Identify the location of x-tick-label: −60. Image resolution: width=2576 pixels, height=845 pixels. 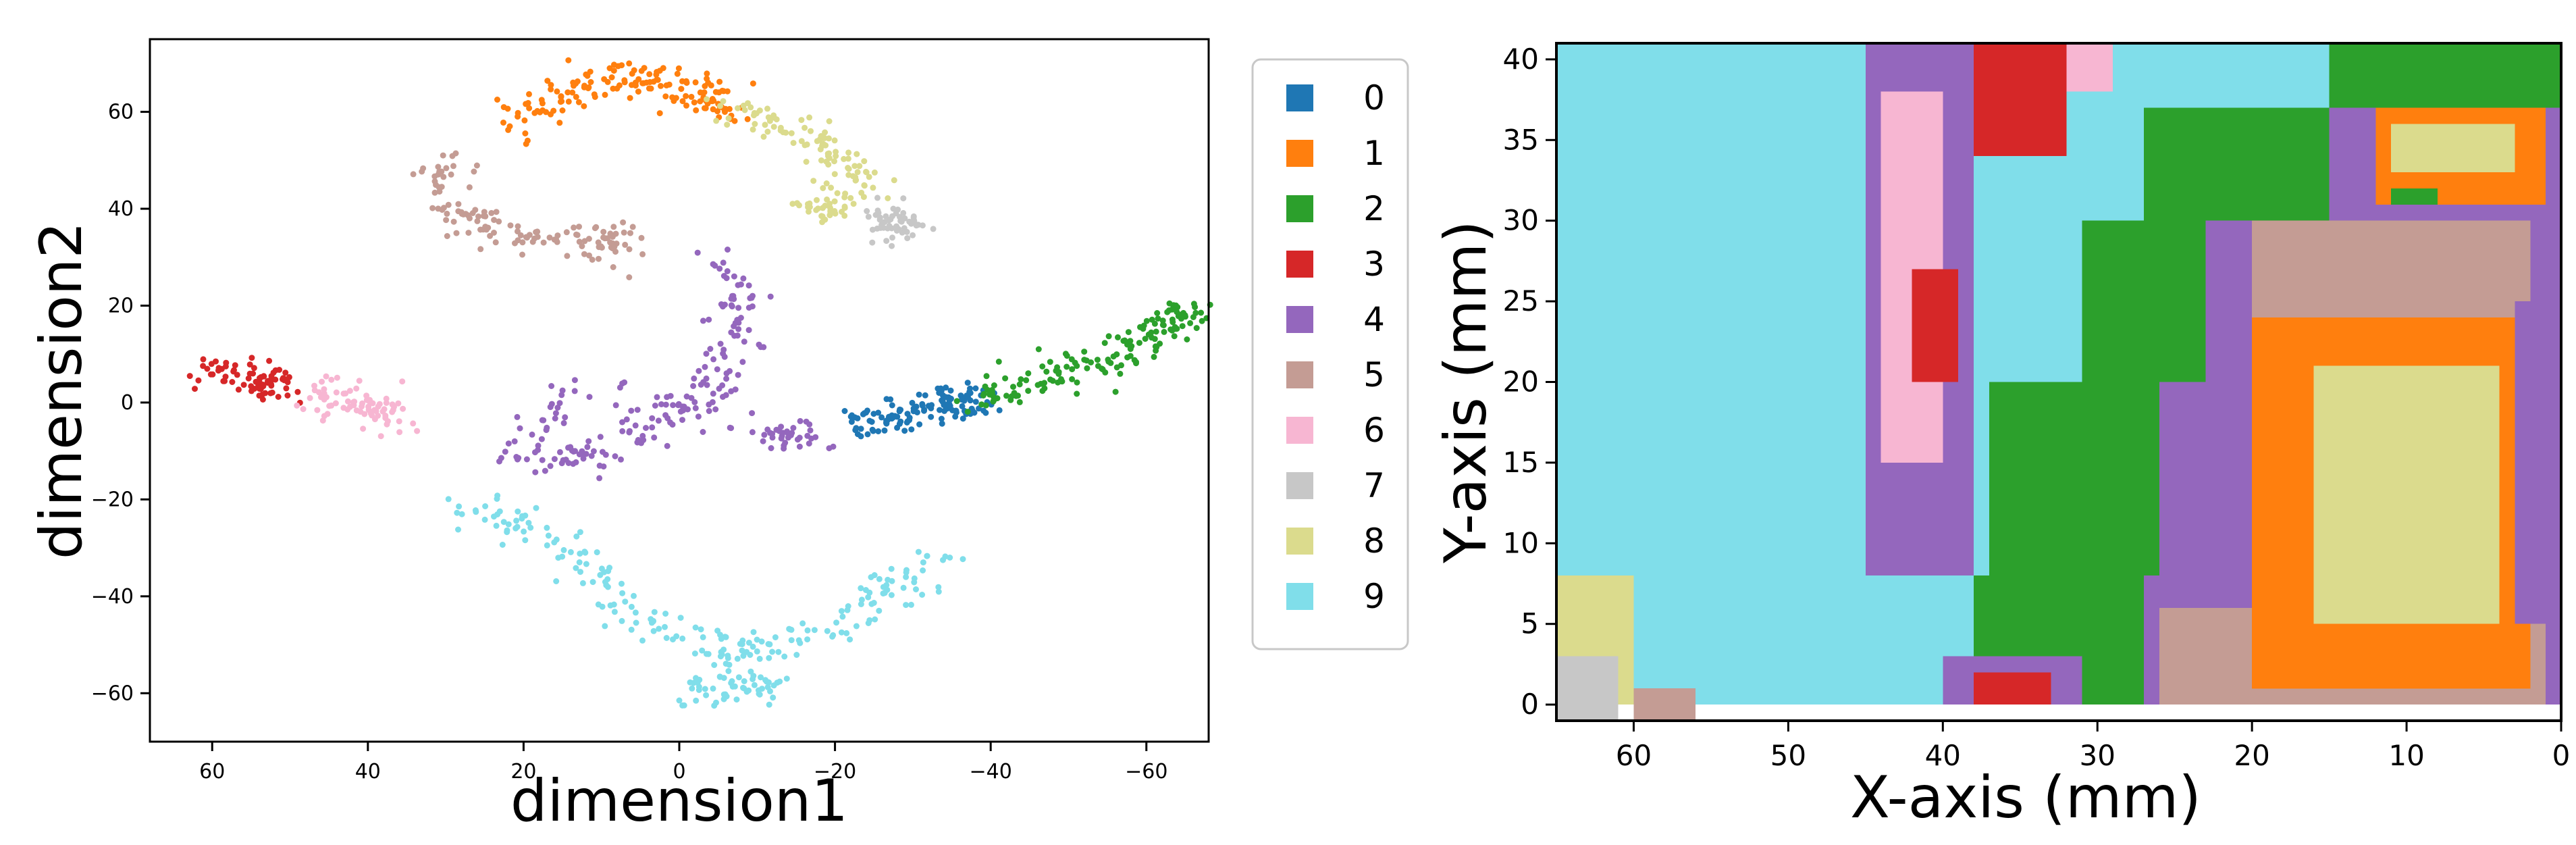
(1146, 772).